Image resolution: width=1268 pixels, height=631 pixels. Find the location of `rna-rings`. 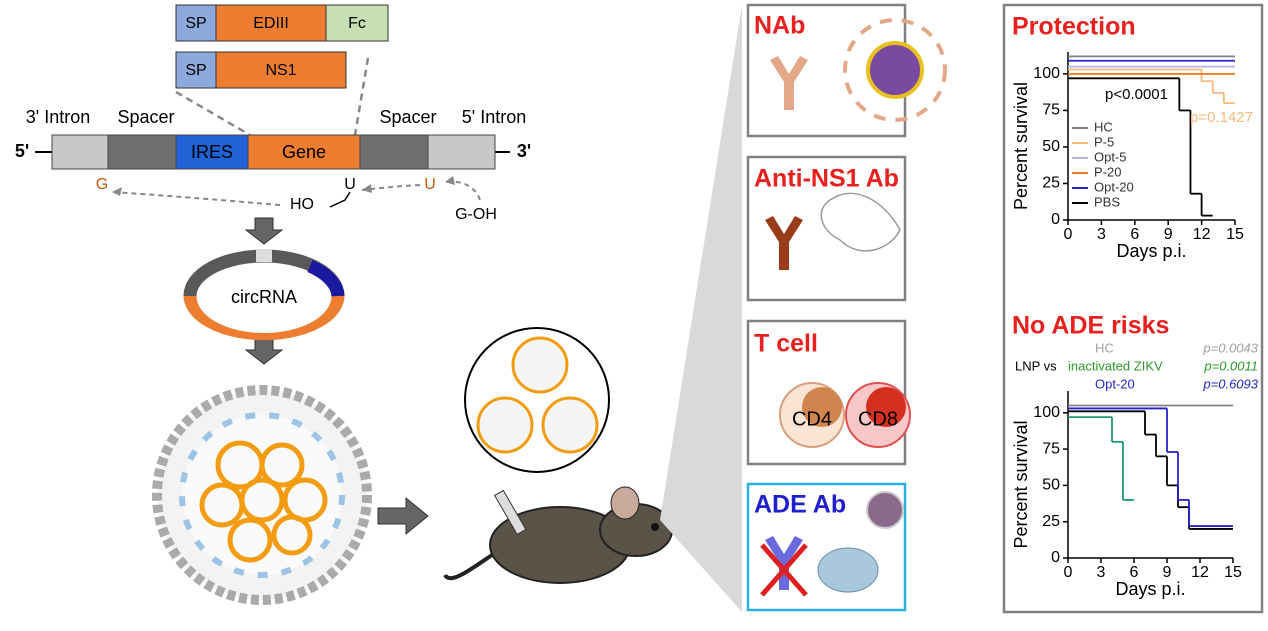

rna-rings is located at coordinates (263, 501).